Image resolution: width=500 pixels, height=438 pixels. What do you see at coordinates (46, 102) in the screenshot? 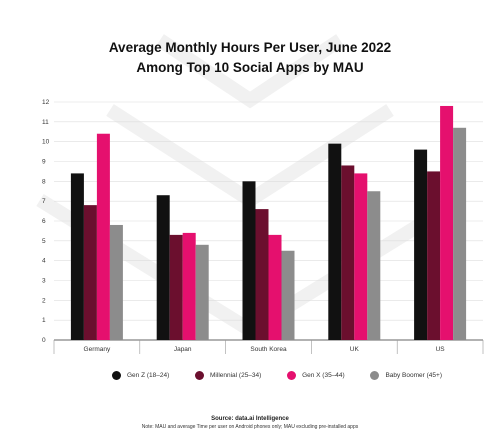
I see `y-tick-label: 12` at bounding box center [46, 102].